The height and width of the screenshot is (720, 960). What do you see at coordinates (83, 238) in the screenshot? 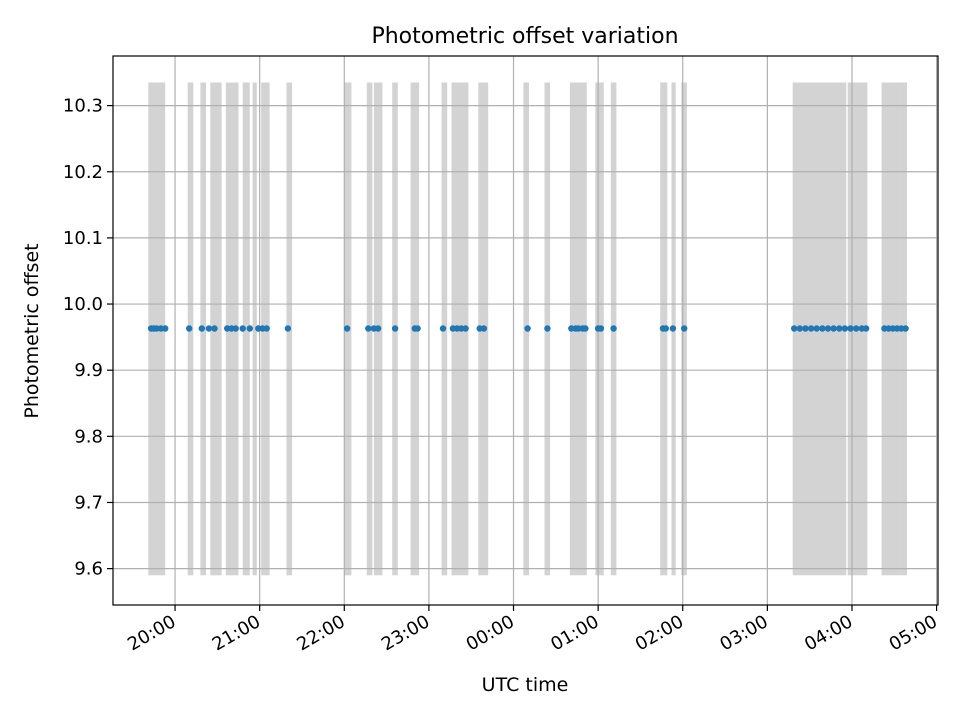
I see `y-tick-label: 10.1` at bounding box center [83, 238].